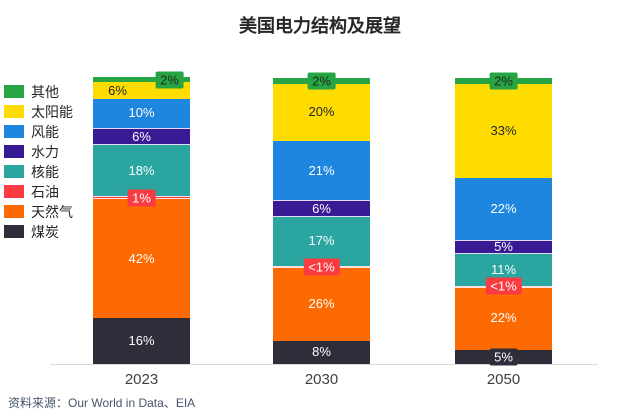 This screenshot has width=640, height=418. Describe the element at coordinates (102, 403) in the screenshot. I see `source-note: 资料来源：Our World in Data、EIA` at that location.